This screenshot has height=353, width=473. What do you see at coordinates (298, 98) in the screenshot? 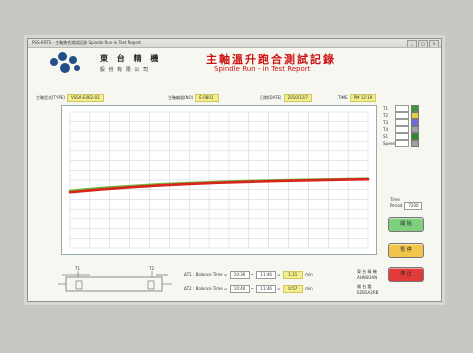
I see `date-field: 2010/12/7` at bounding box center [298, 98].